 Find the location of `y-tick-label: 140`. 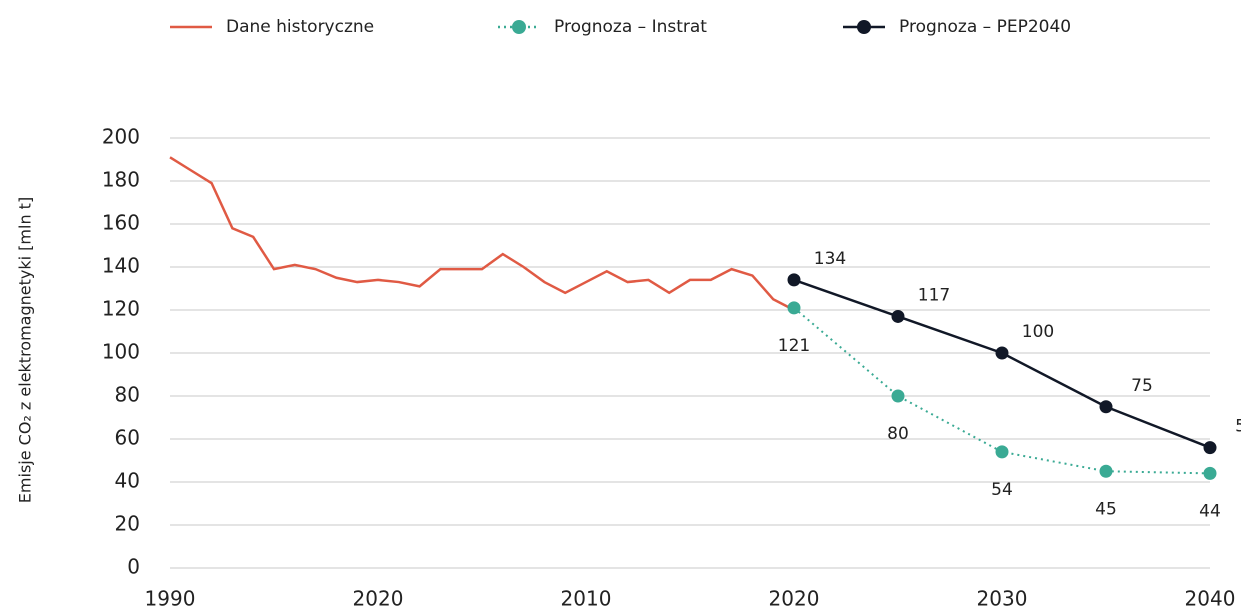

y-tick-label: 140 is located at coordinates (121, 266).